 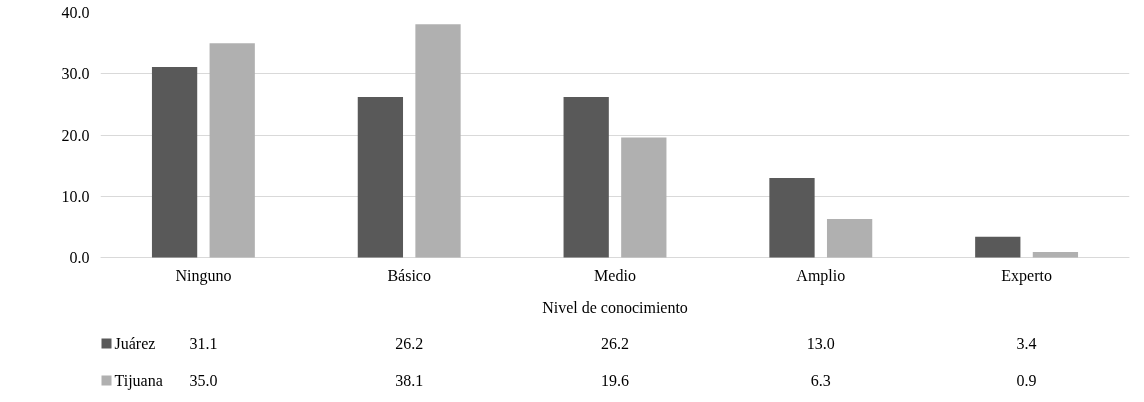 What do you see at coordinates (409, 380) in the screenshot?
I see `data-label: 38.1` at bounding box center [409, 380].